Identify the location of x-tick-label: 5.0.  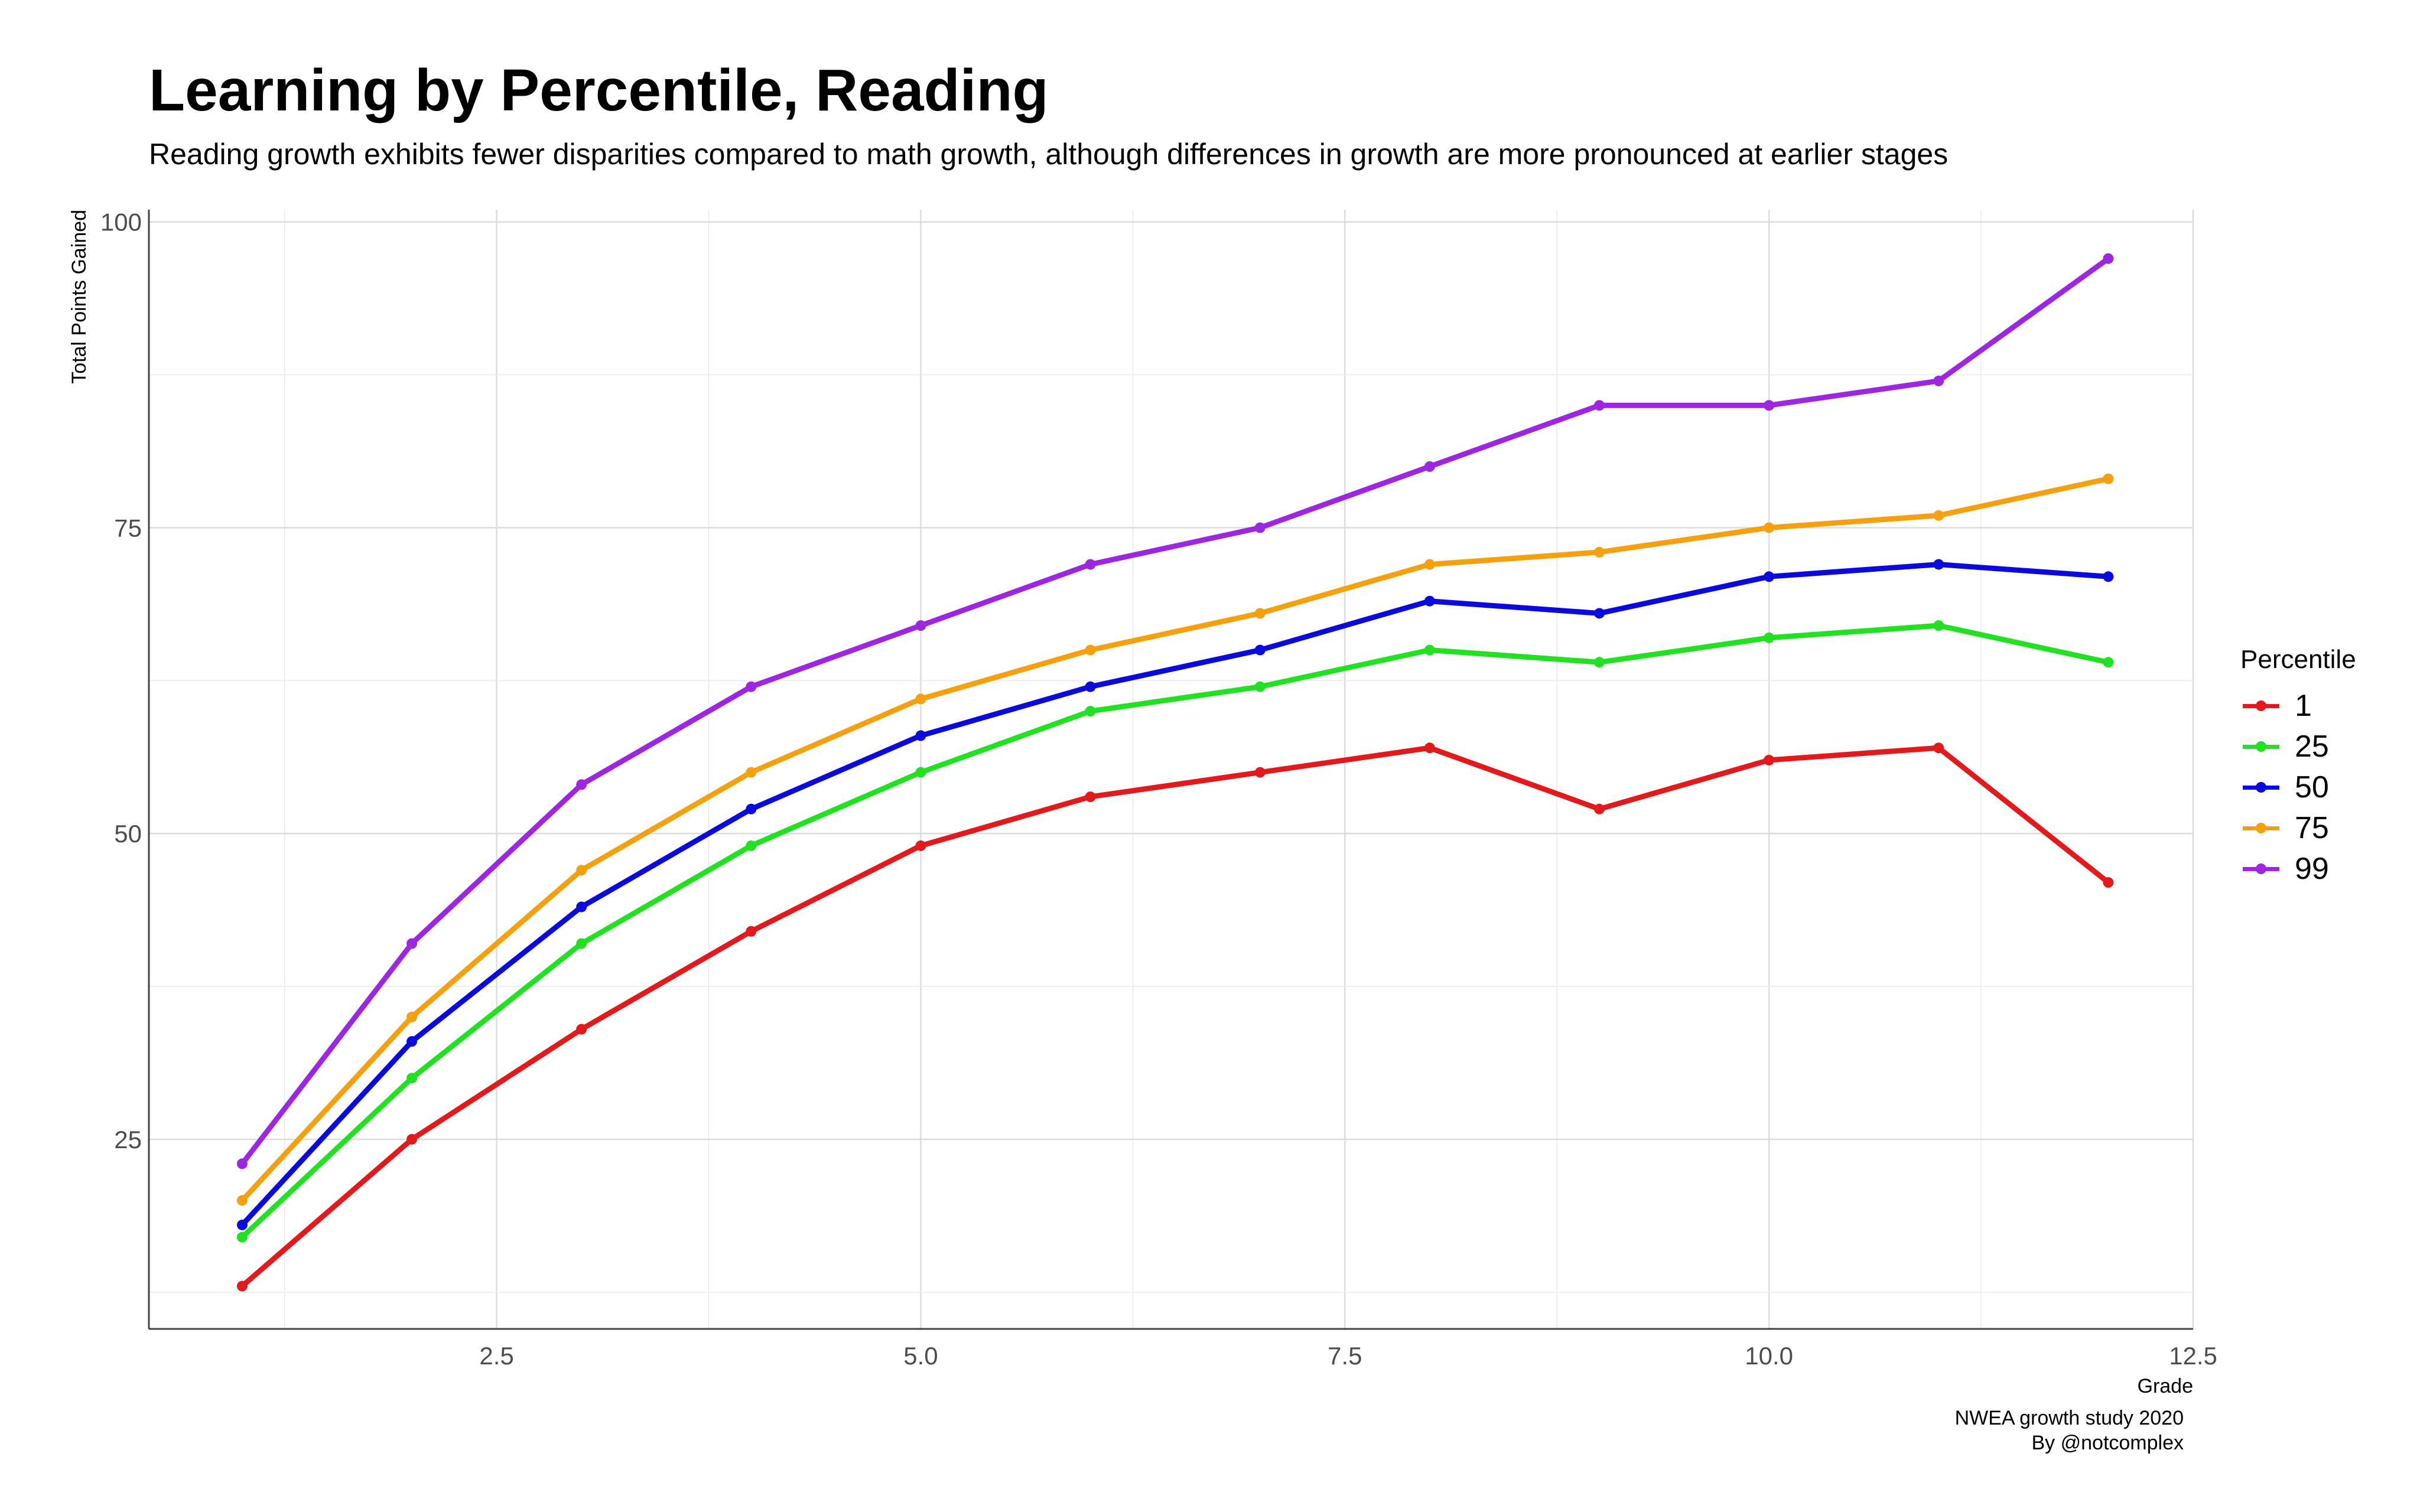
(920, 1356).